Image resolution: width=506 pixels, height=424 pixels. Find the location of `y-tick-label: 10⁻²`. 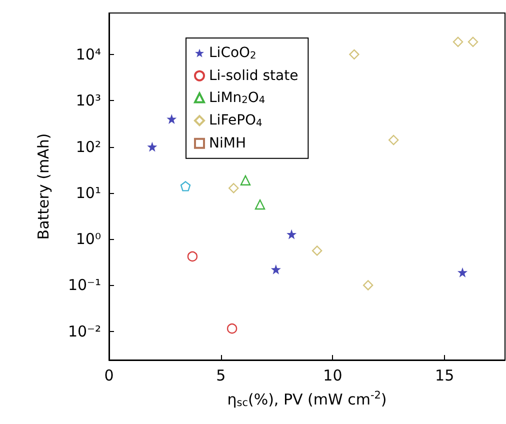

y-tick-label: 10⁻² is located at coordinates (84, 331).